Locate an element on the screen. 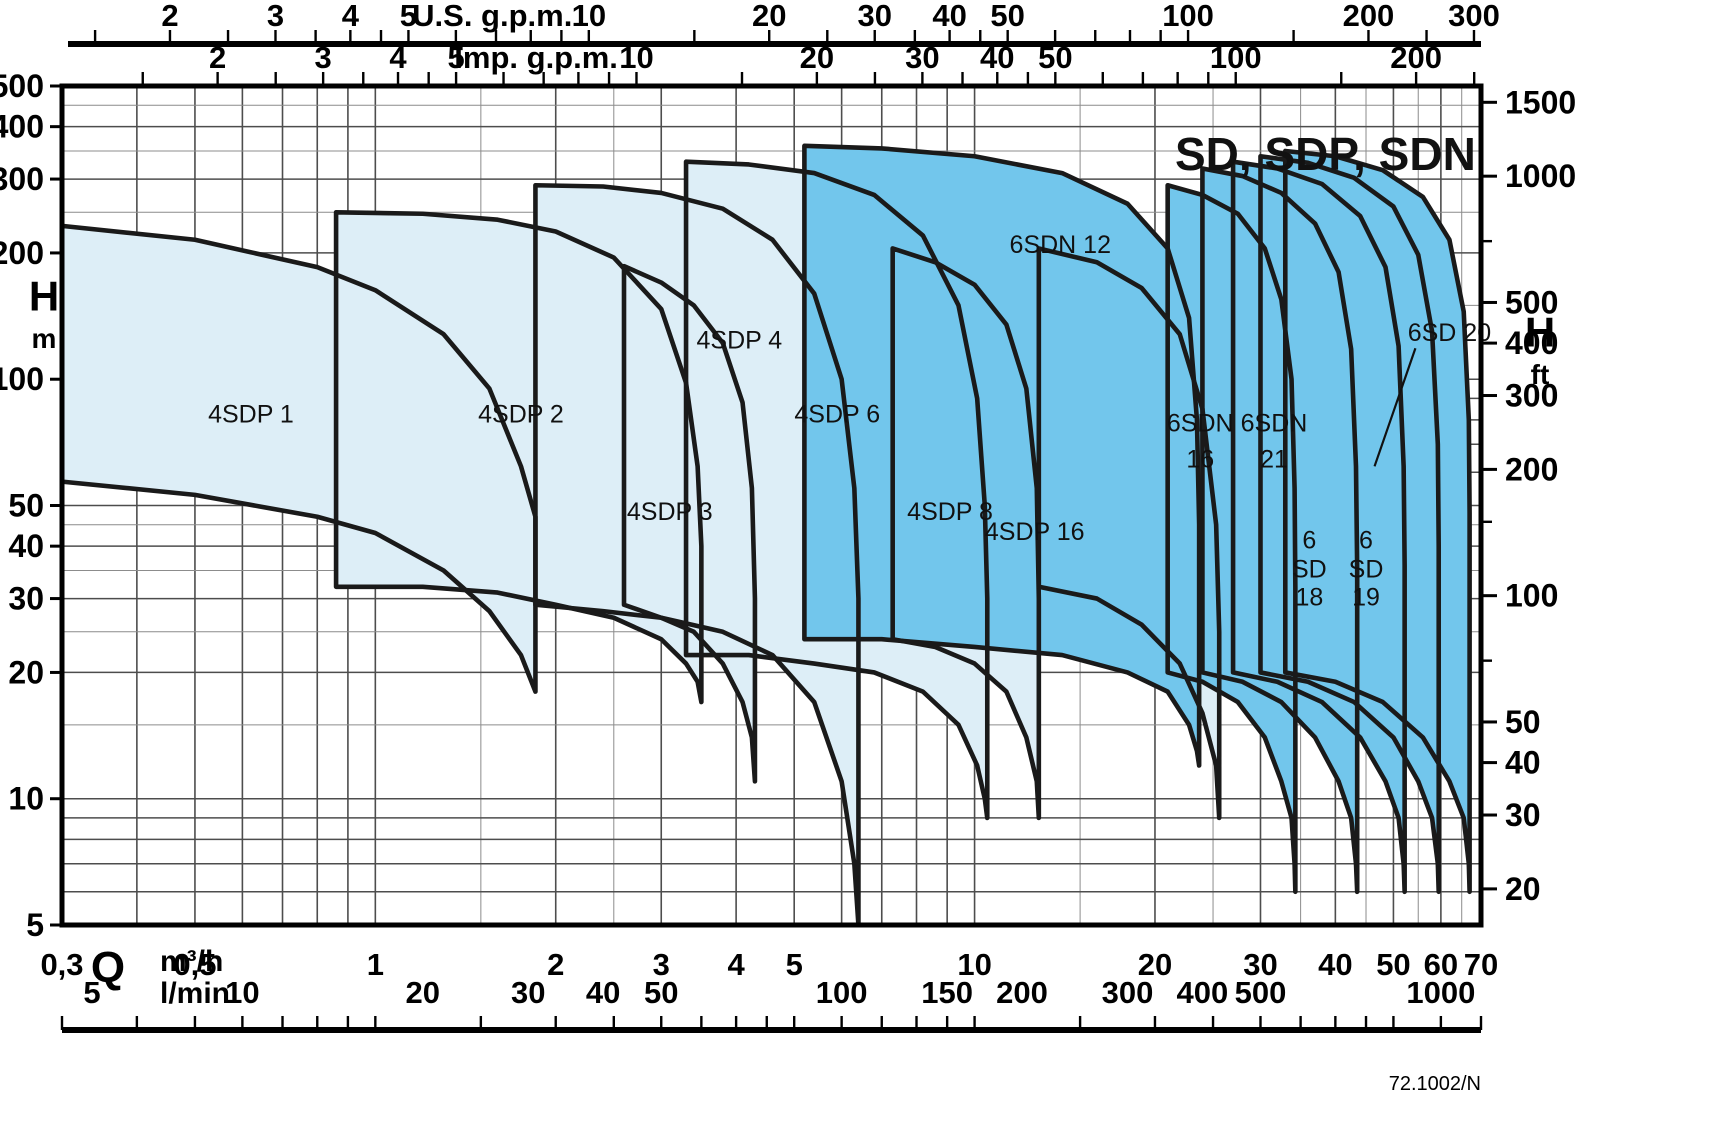 This screenshot has width=1730, height=1130. tick-label-left: 100 is located at coordinates (22, 379).